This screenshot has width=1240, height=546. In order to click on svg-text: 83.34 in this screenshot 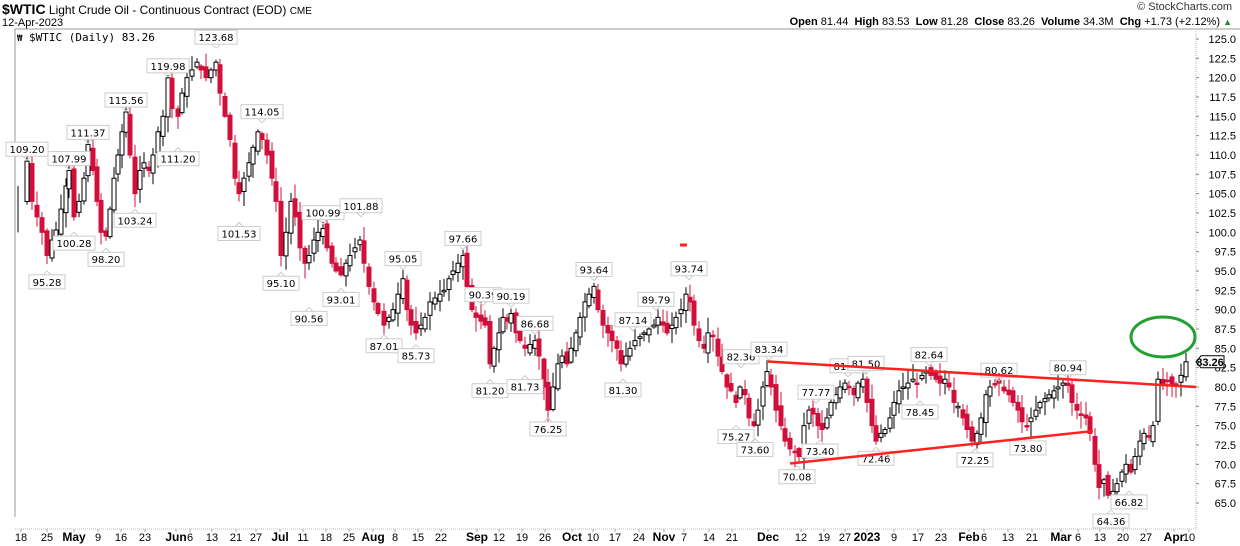, I will do `click(769, 350)`.